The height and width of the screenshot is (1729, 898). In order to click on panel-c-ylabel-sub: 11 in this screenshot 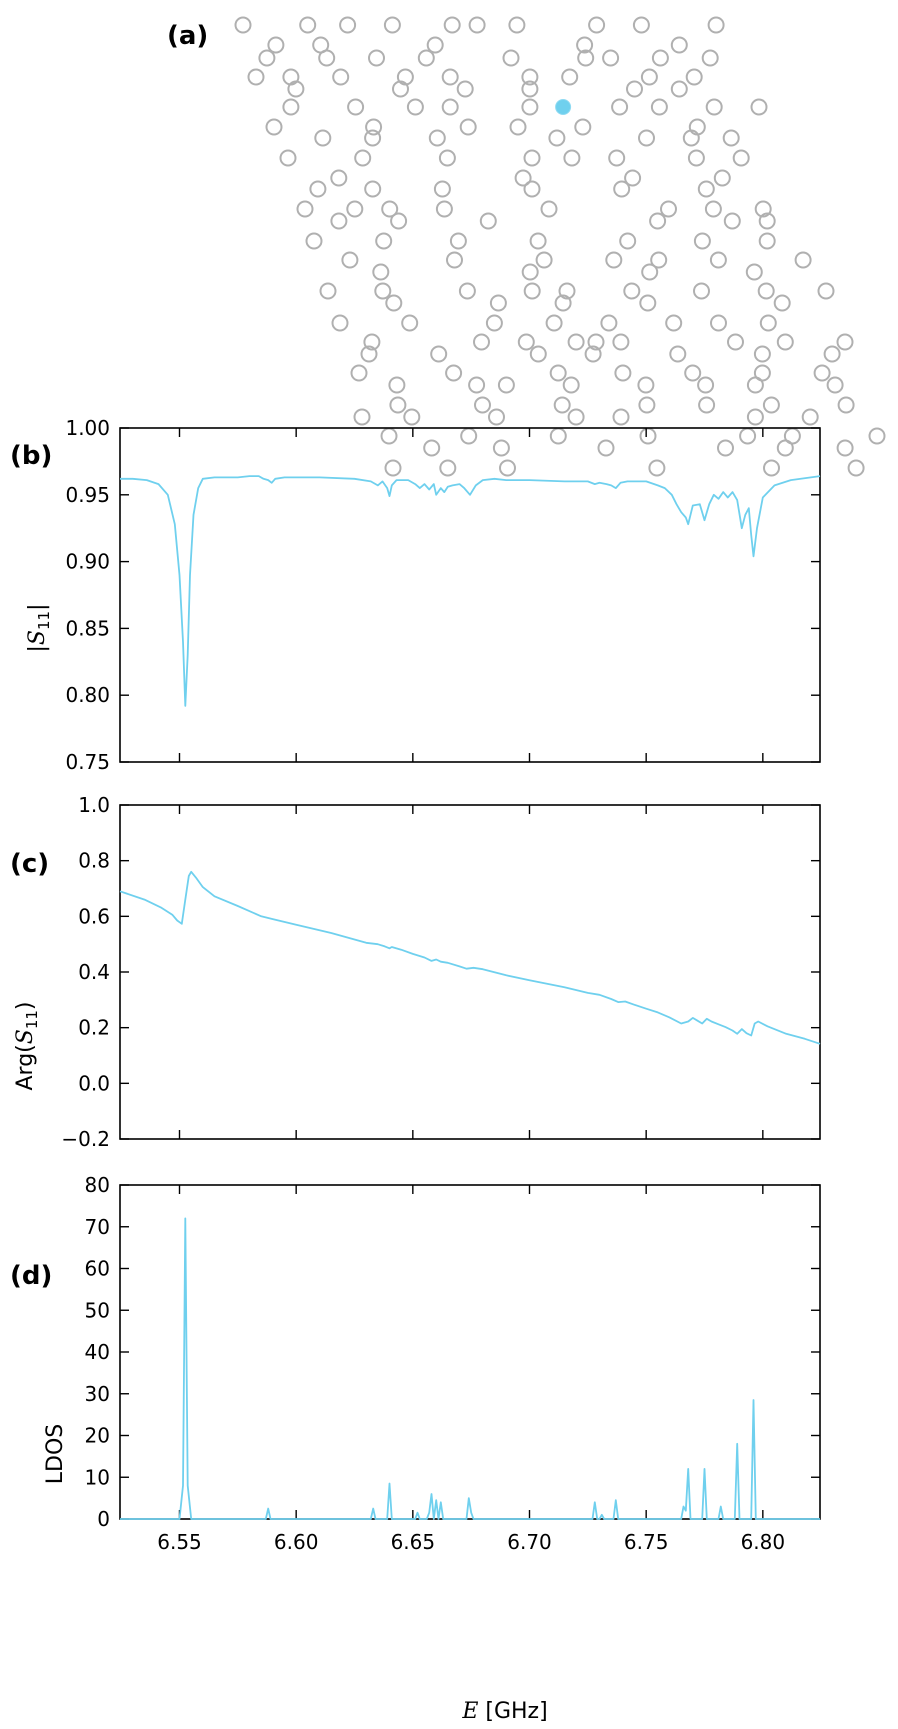, I will do `click(32, 1019)`.